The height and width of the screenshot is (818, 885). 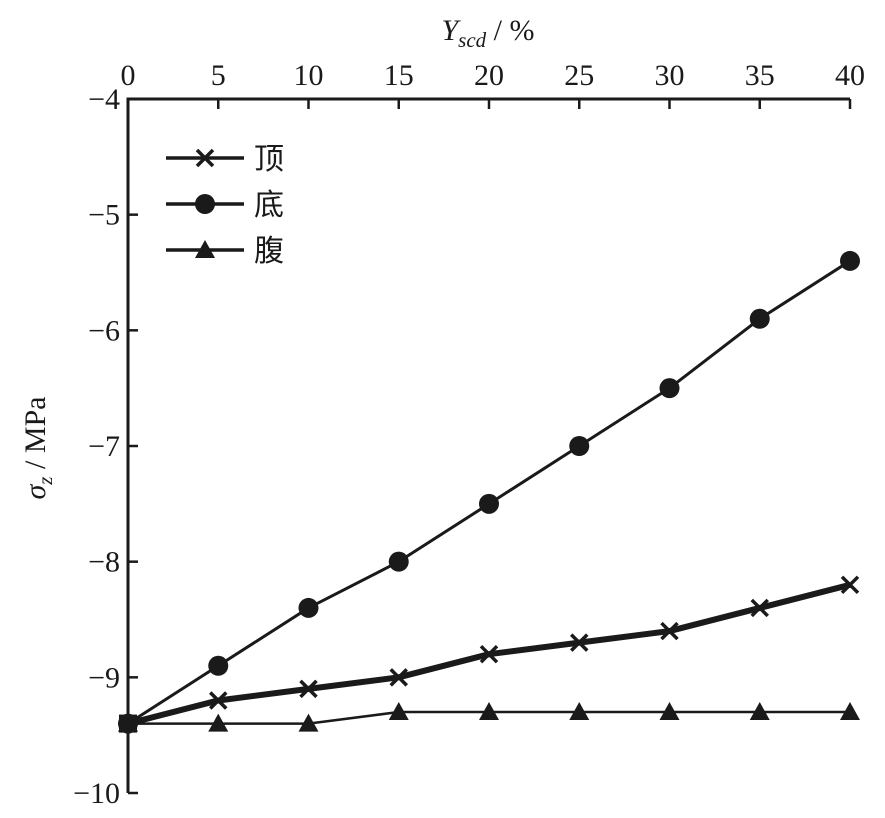 I want to click on legend-item: 顶, so click(x=225, y=159).